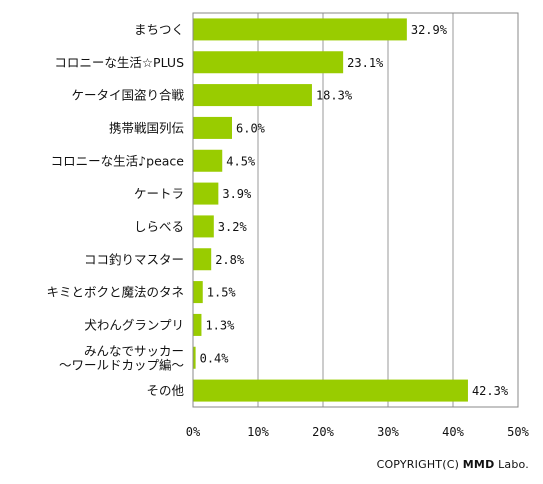 This screenshot has width=543, height=484. What do you see at coordinates (365, 63) in the screenshot?
I see `value-label: 23.1%` at bounding box center [365, 63].